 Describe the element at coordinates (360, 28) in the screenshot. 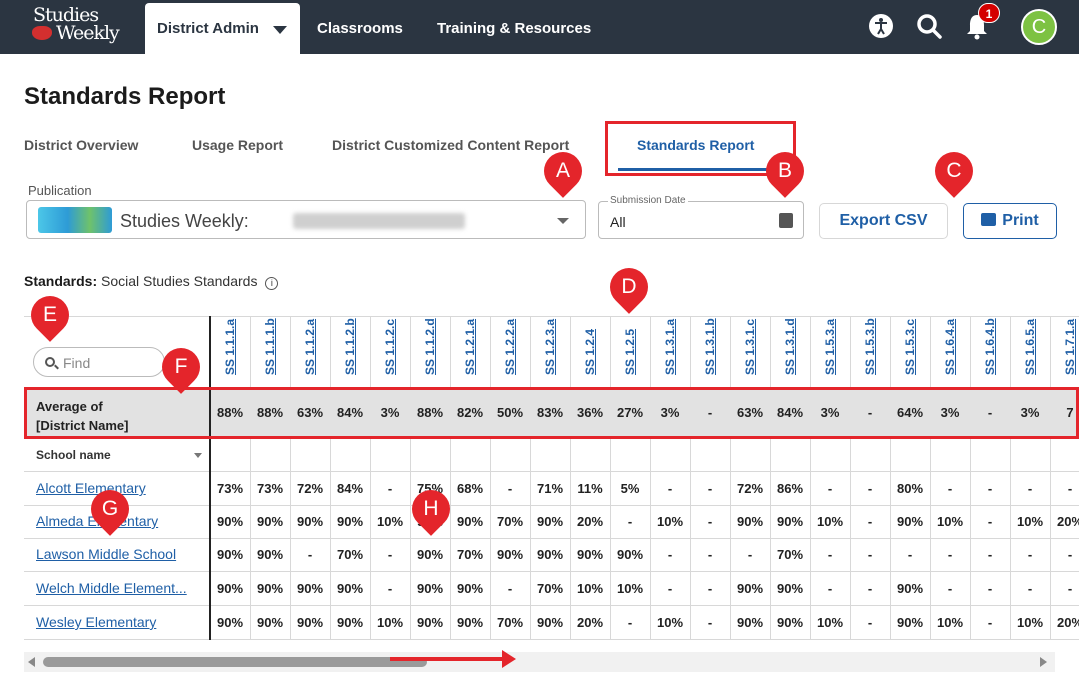

I see `nav-classrooms: Classrooms` at that location.